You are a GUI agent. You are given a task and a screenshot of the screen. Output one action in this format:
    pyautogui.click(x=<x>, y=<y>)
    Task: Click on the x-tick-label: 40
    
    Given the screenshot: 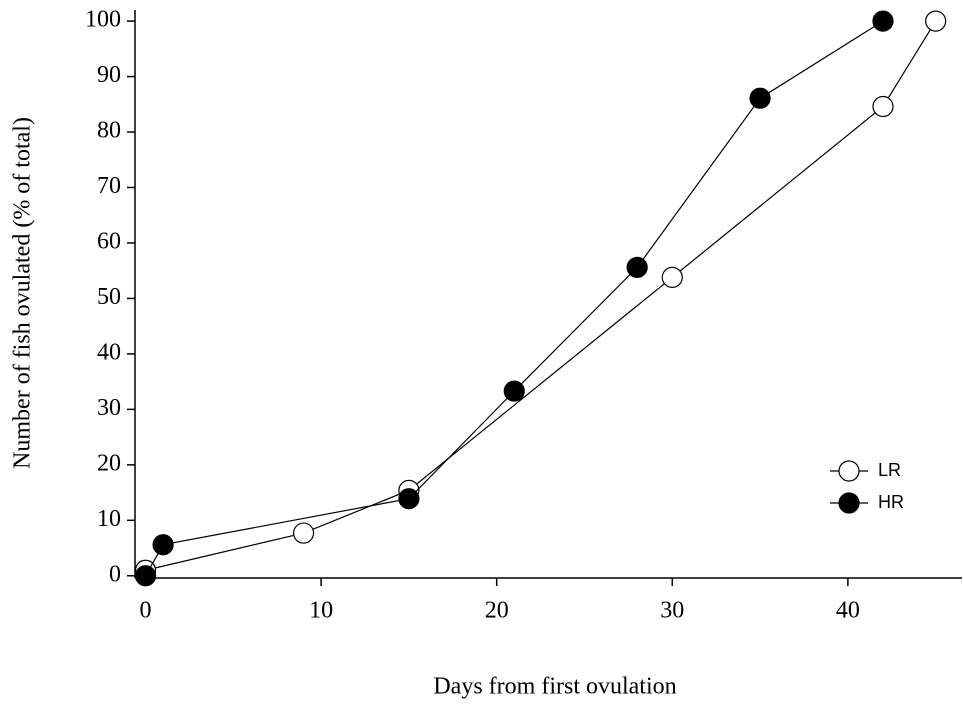 What is the action you would take?
    pyautogui.click(x=848, y=611)
    